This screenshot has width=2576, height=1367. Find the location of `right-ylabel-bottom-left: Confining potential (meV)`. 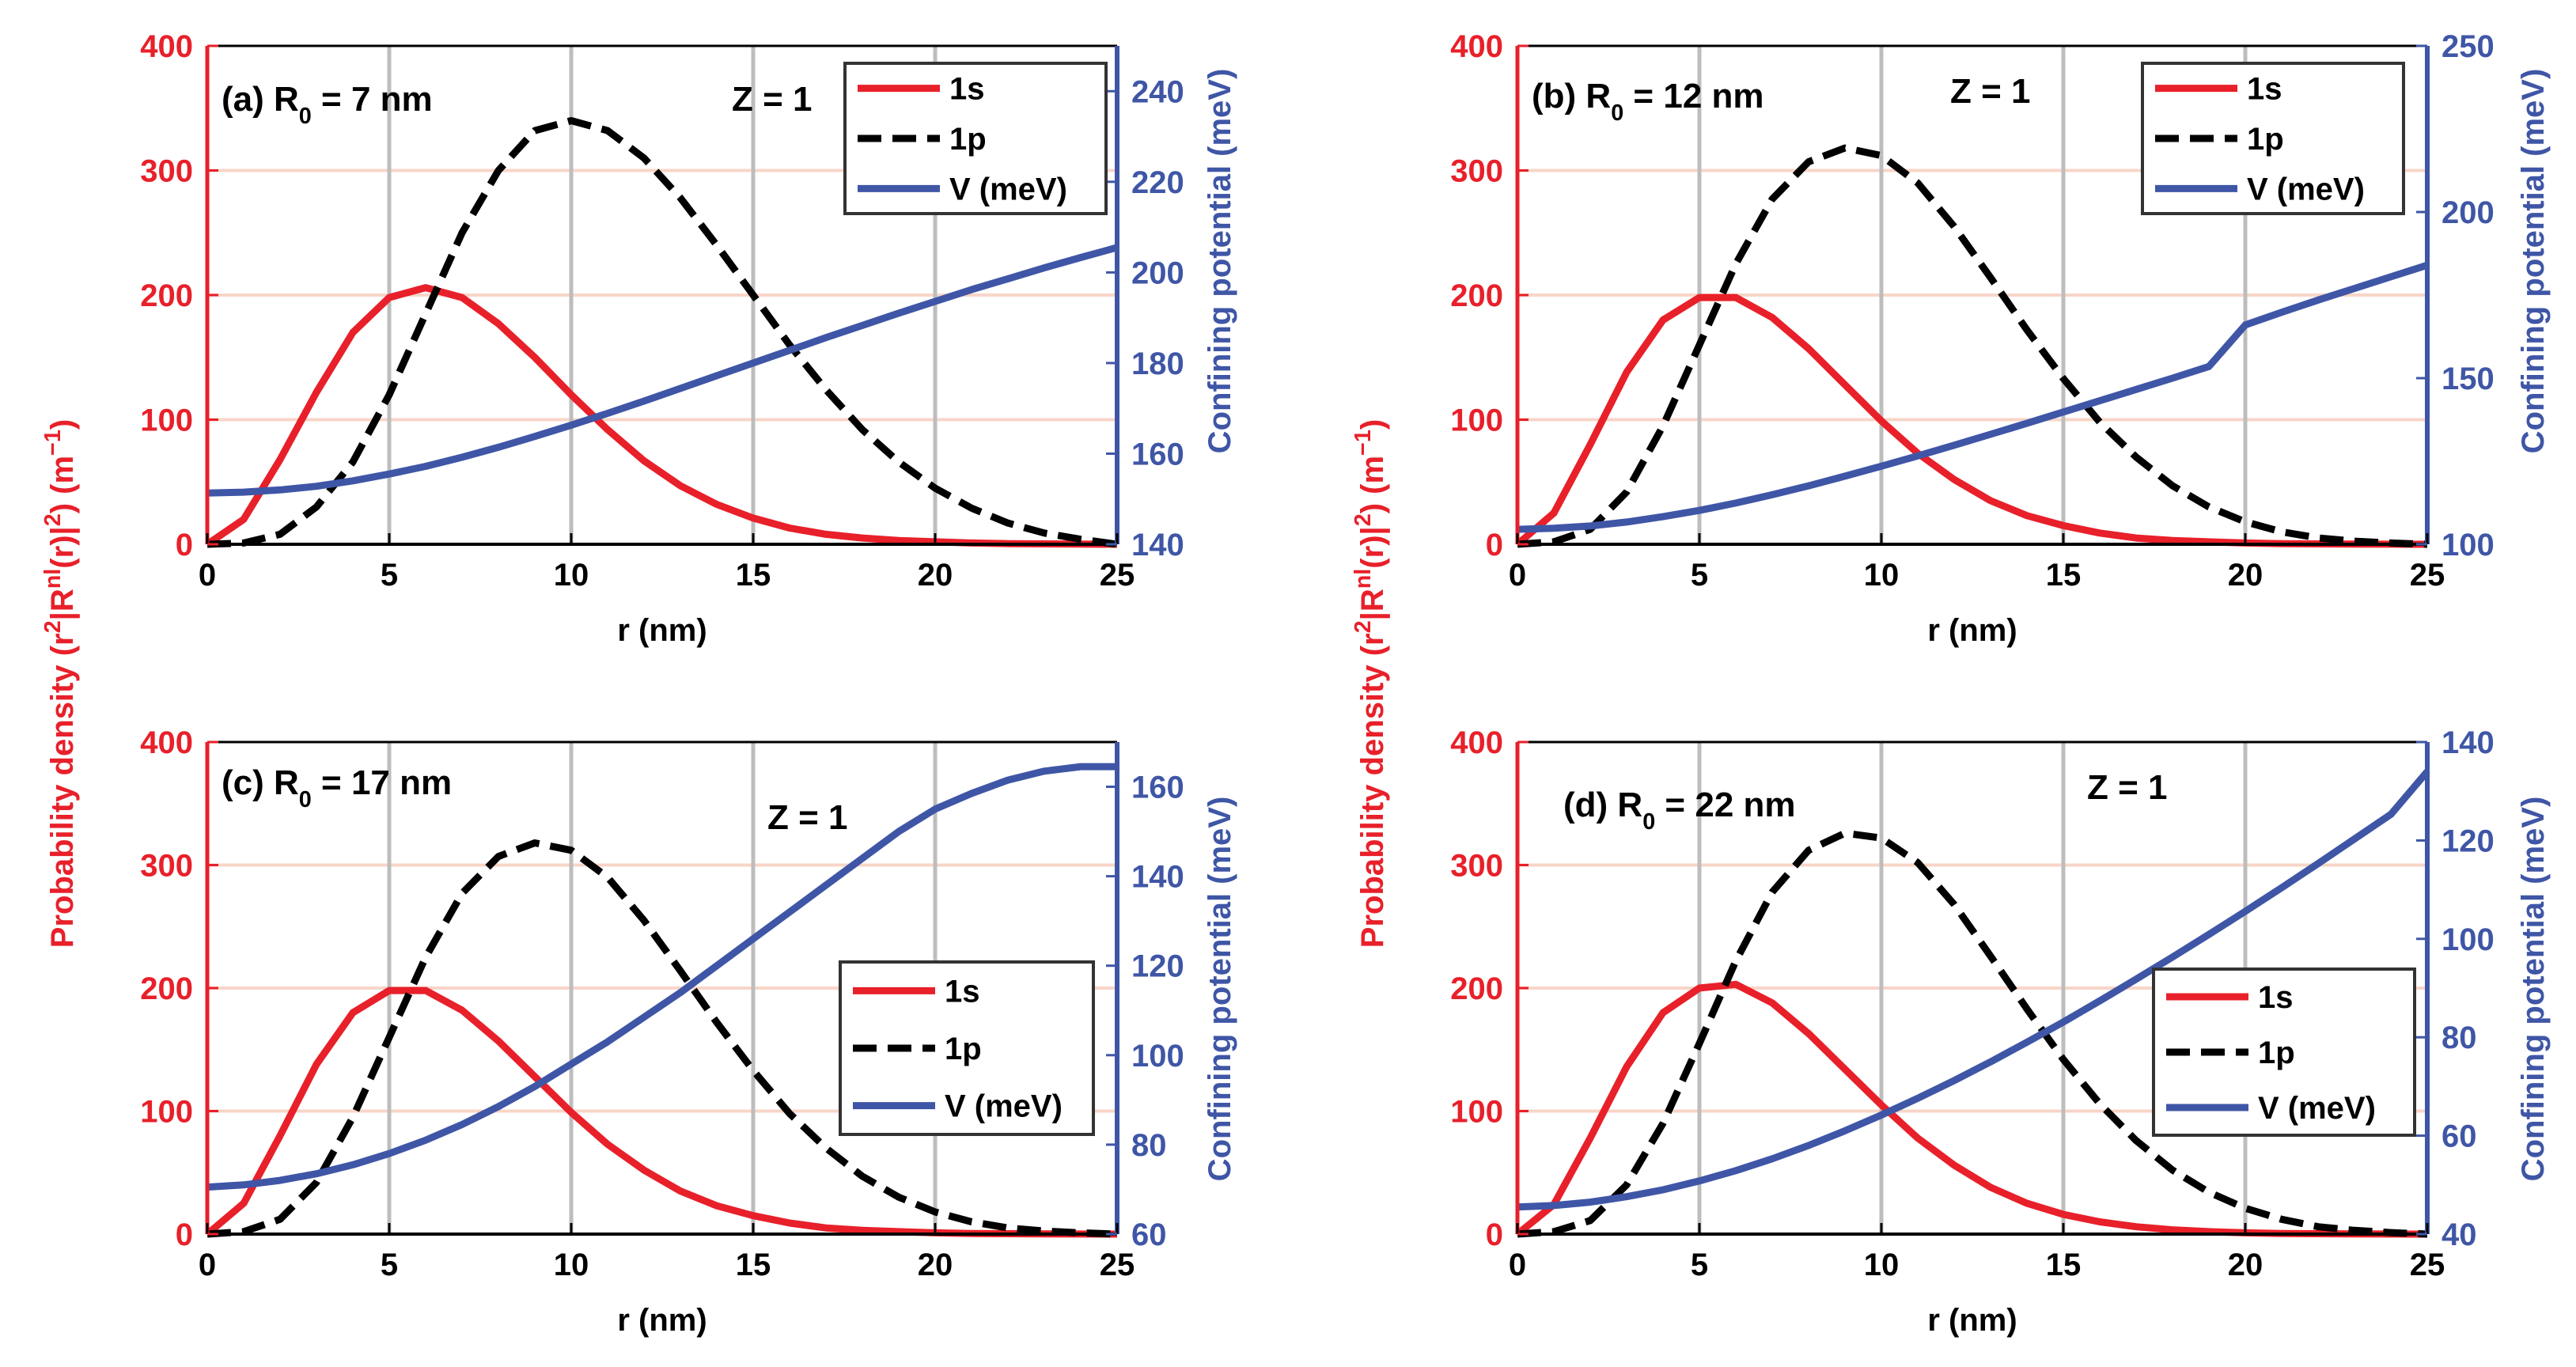

right-ylabel-bottom-left: Confining potential (meV) is located at coordinates (1220, 989).